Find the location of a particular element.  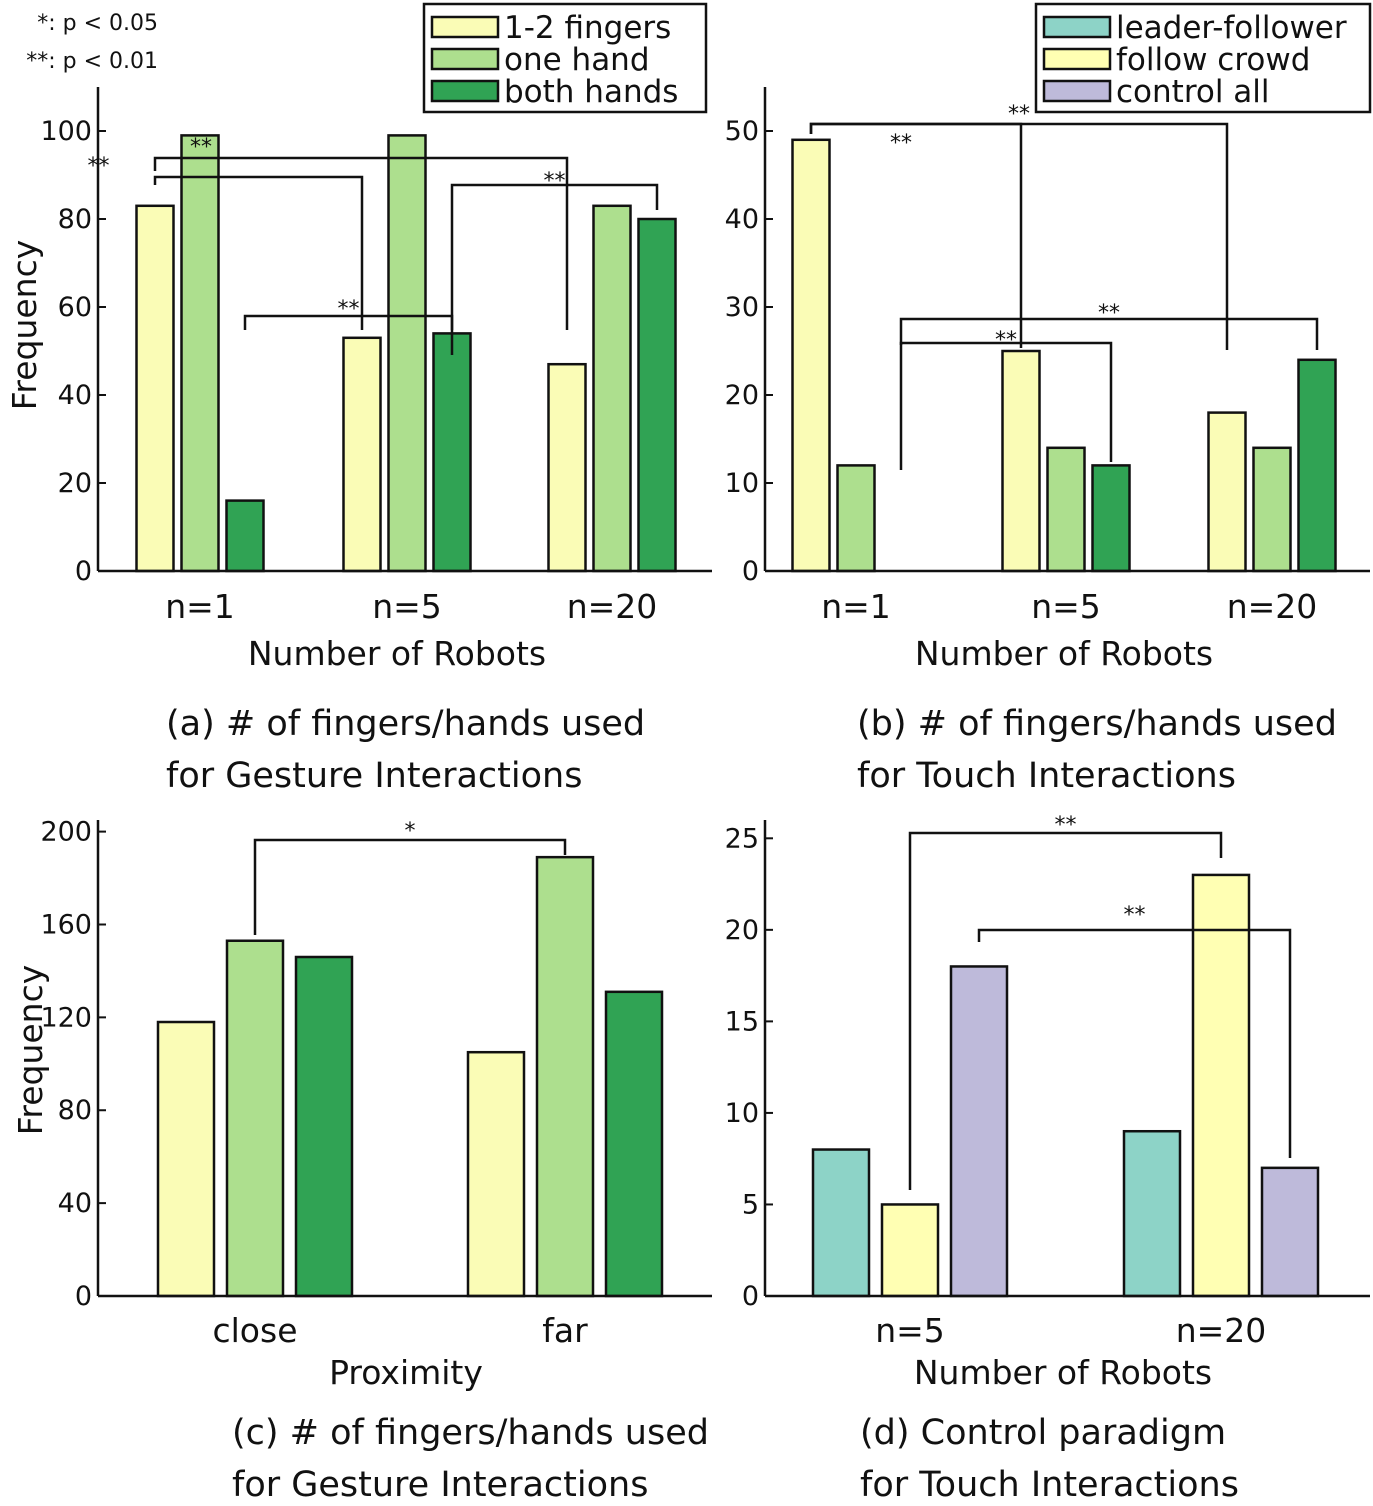

legend-label: both hands is located at coordinates (591, 92).